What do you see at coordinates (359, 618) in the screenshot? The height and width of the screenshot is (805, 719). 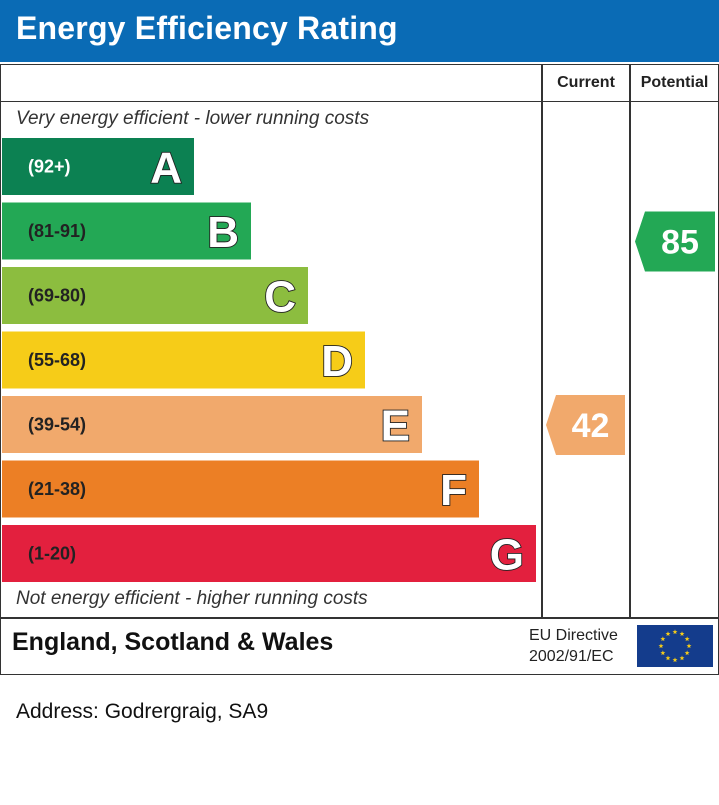 I see `footer-divider` at bounding box center [359, 618].